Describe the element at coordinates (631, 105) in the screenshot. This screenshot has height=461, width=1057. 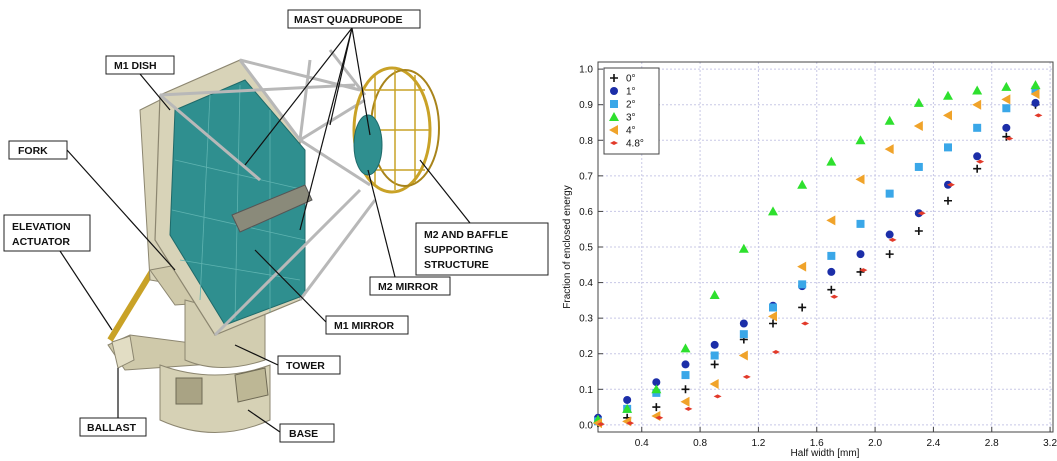
I see `legend-label: 2°` at that location.